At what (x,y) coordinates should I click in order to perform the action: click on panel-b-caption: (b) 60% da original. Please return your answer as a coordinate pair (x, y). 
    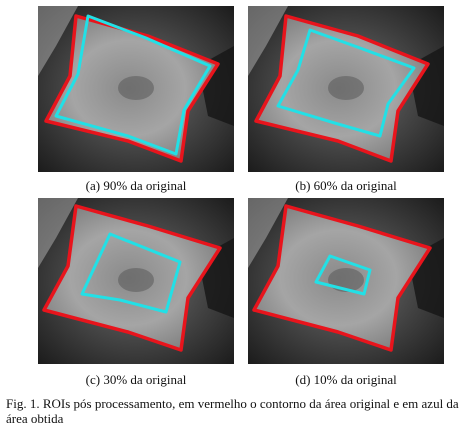
    Looking at the image, I should click on (346, 185).